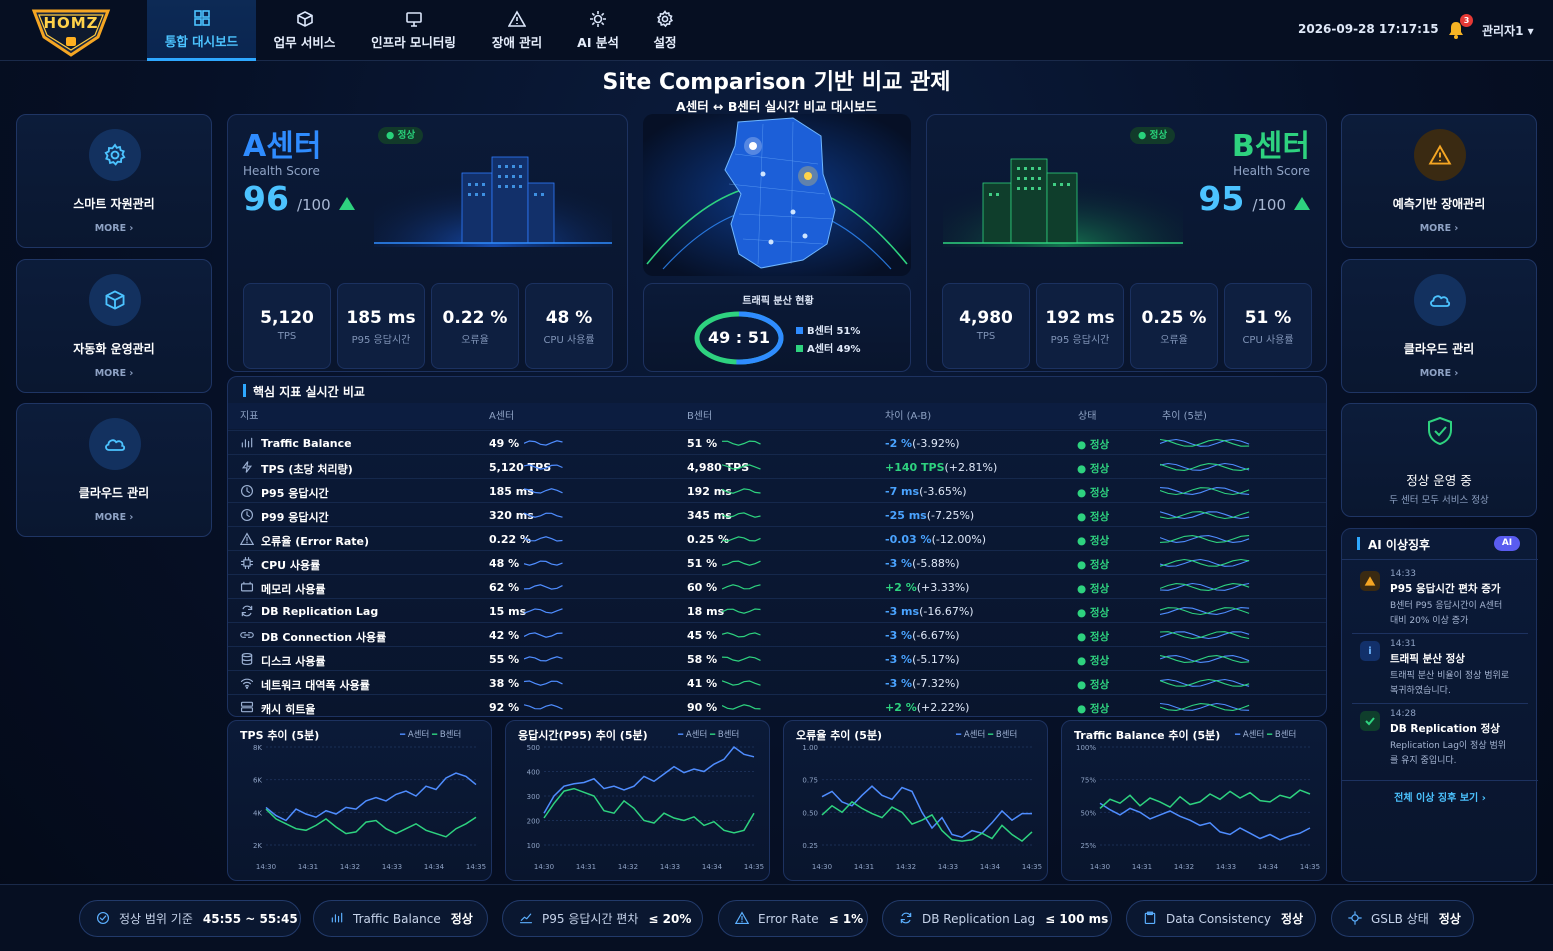  I want to click on homz-logo: HOMZ, so click(71, 31).